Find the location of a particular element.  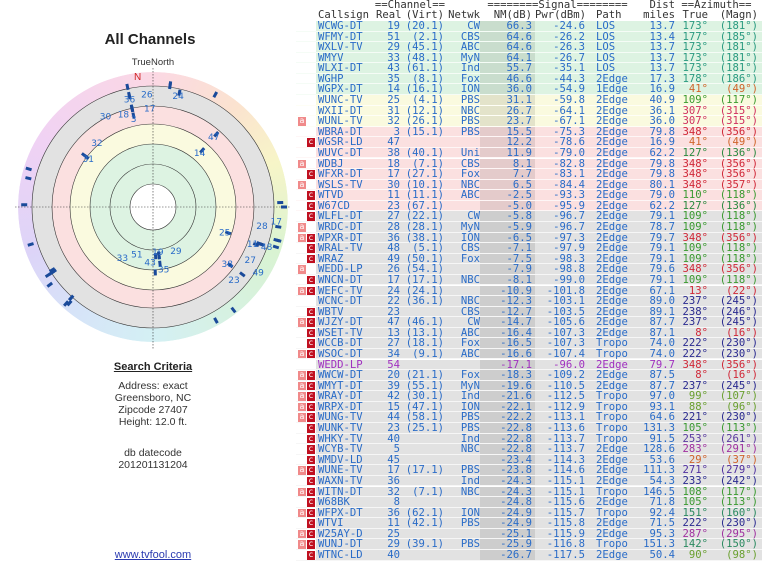

callsign: W25AY-D is located at coordinates (340, 533).